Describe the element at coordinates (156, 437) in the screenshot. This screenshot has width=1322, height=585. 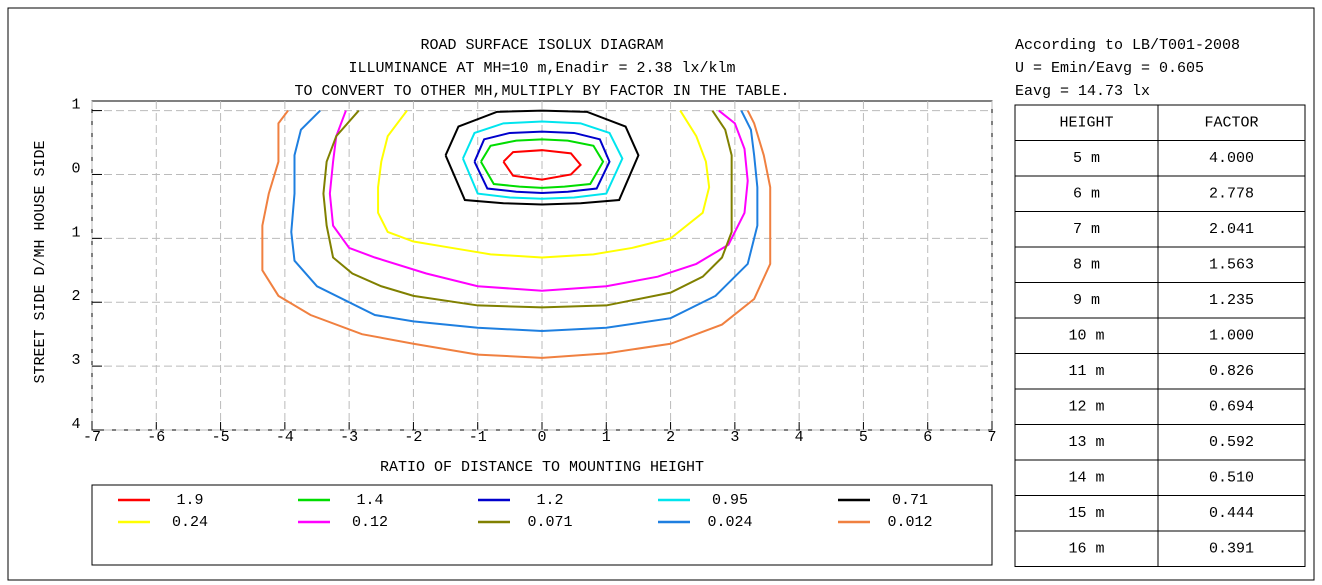
I see `x-tick-label: -6` at that location.